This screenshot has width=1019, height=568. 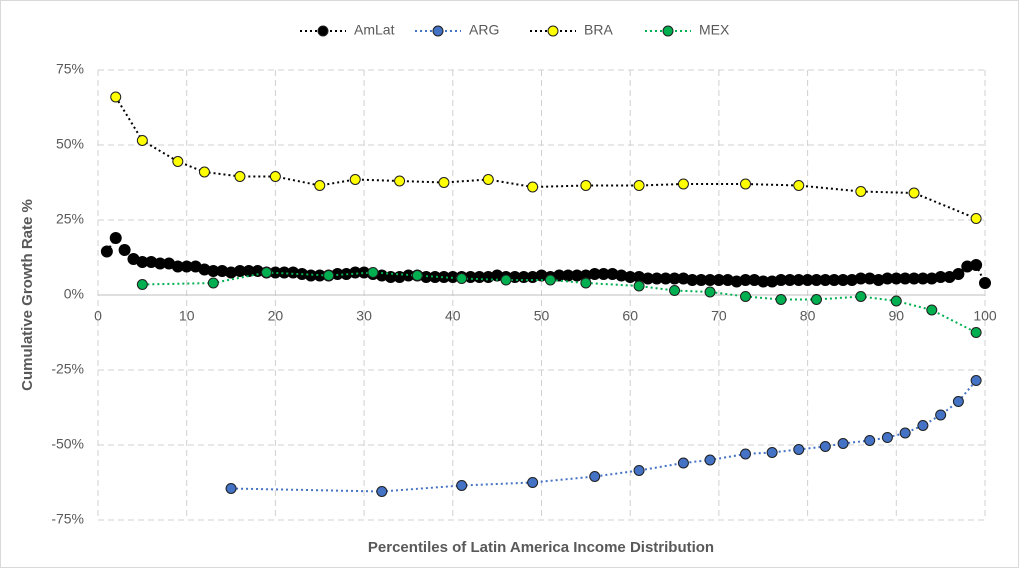 What do you see at coordinates (67, 444) in the screenshot?
I see `y-tick-label: -50%` at bounding box center [67, 444].